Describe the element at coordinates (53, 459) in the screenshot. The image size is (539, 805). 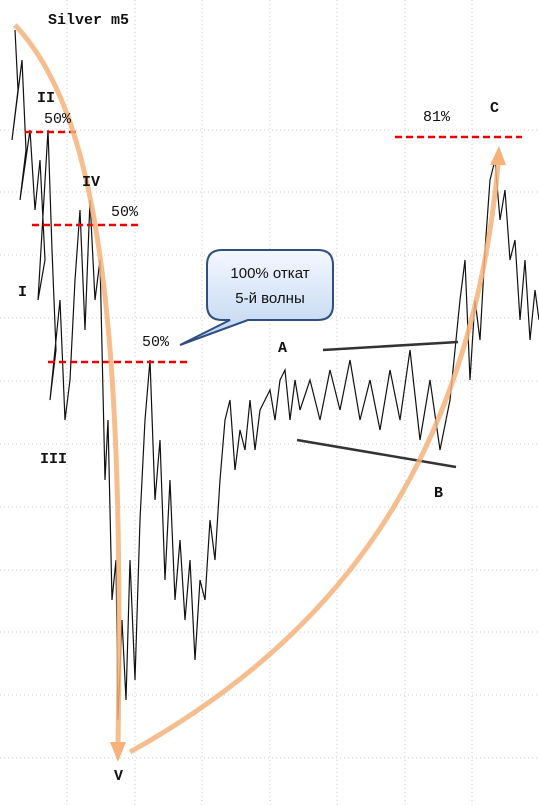
I see `wave-label: III` at that location.